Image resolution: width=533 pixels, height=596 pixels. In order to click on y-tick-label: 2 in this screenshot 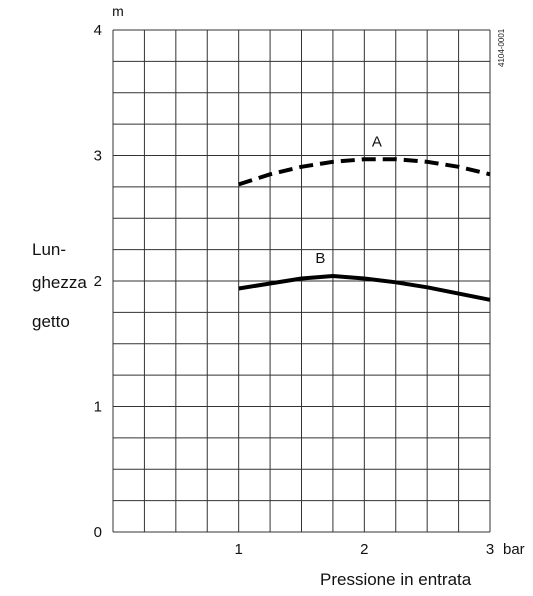, I will do `click(98, 281)`.